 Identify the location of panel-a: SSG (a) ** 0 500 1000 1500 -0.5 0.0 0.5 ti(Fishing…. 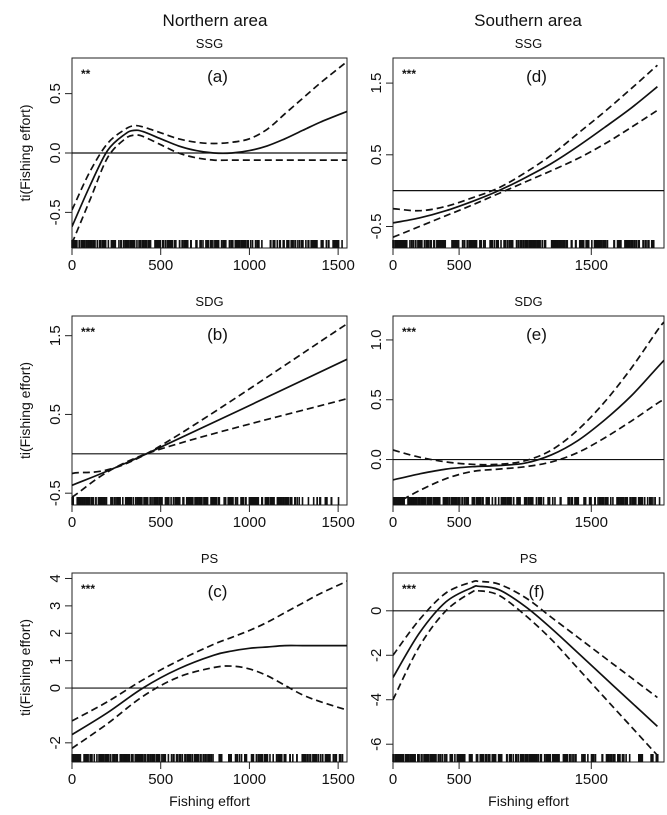
(186, 155).